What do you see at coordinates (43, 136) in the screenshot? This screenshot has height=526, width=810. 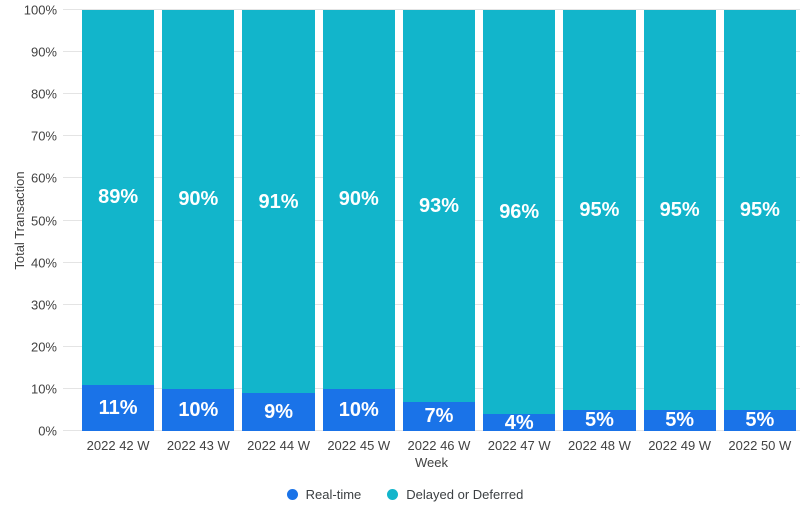 I see `y-tick-label: 70%` at bounding box center [43, 136].